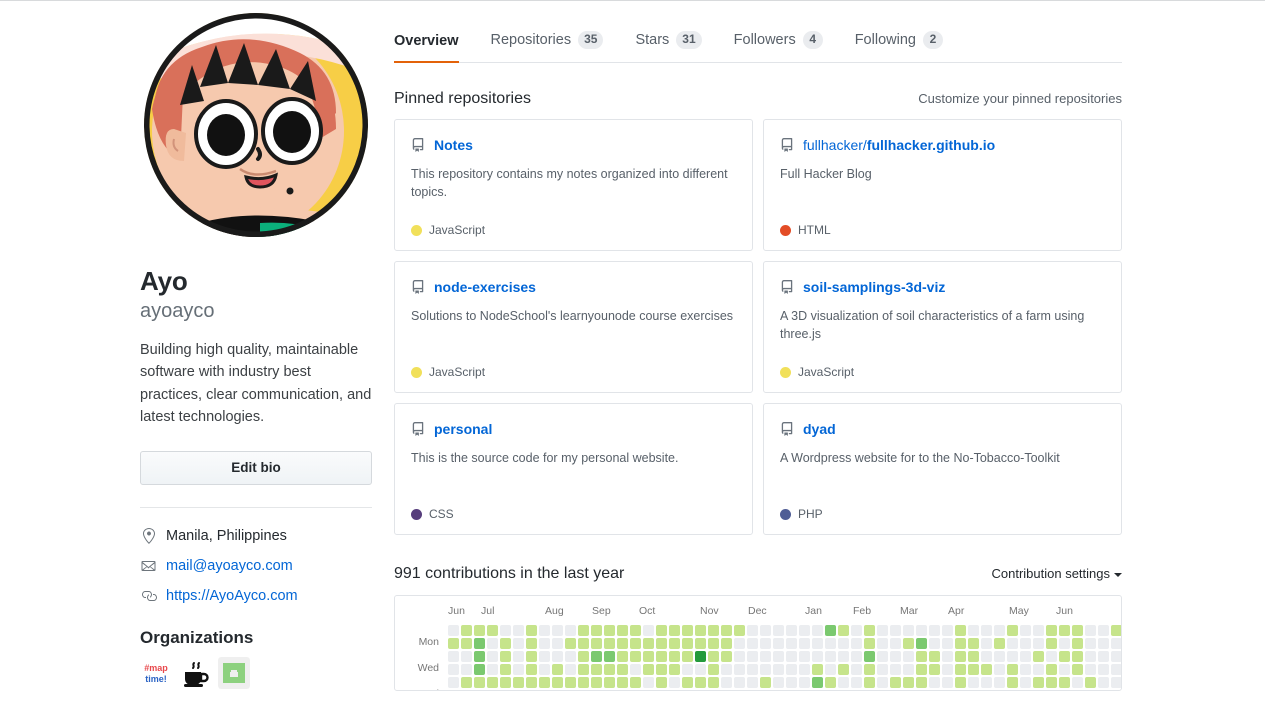 The width and height of the screenshot is (1265, 705). Describe the element at coordinates (453, 145) in the screenshot. I see `pinned-repo-name: Notes` at that location.